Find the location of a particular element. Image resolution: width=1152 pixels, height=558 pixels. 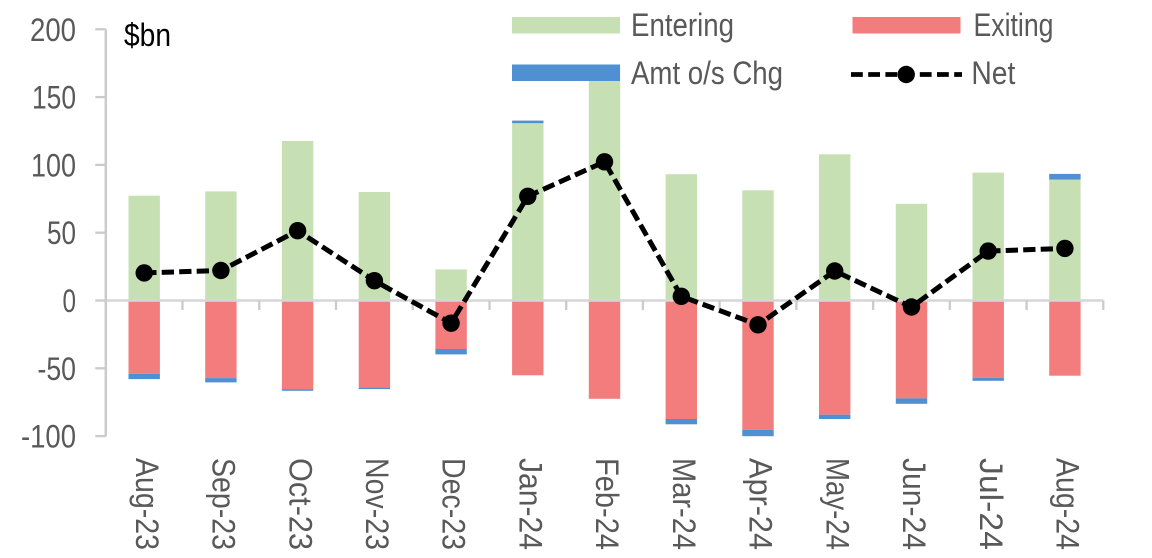

svg-text: Nov-23 is located at coordinates (377, 504).